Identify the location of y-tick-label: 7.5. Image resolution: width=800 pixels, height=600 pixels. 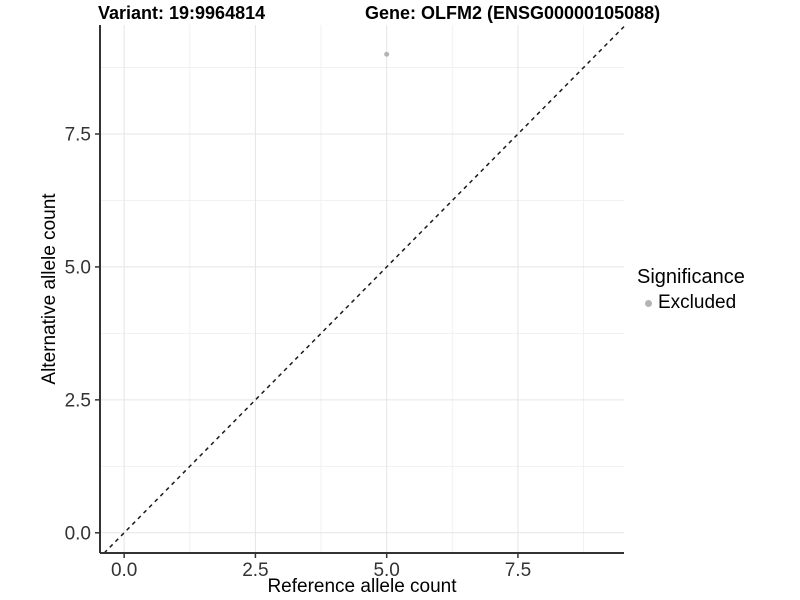
(78, 135).